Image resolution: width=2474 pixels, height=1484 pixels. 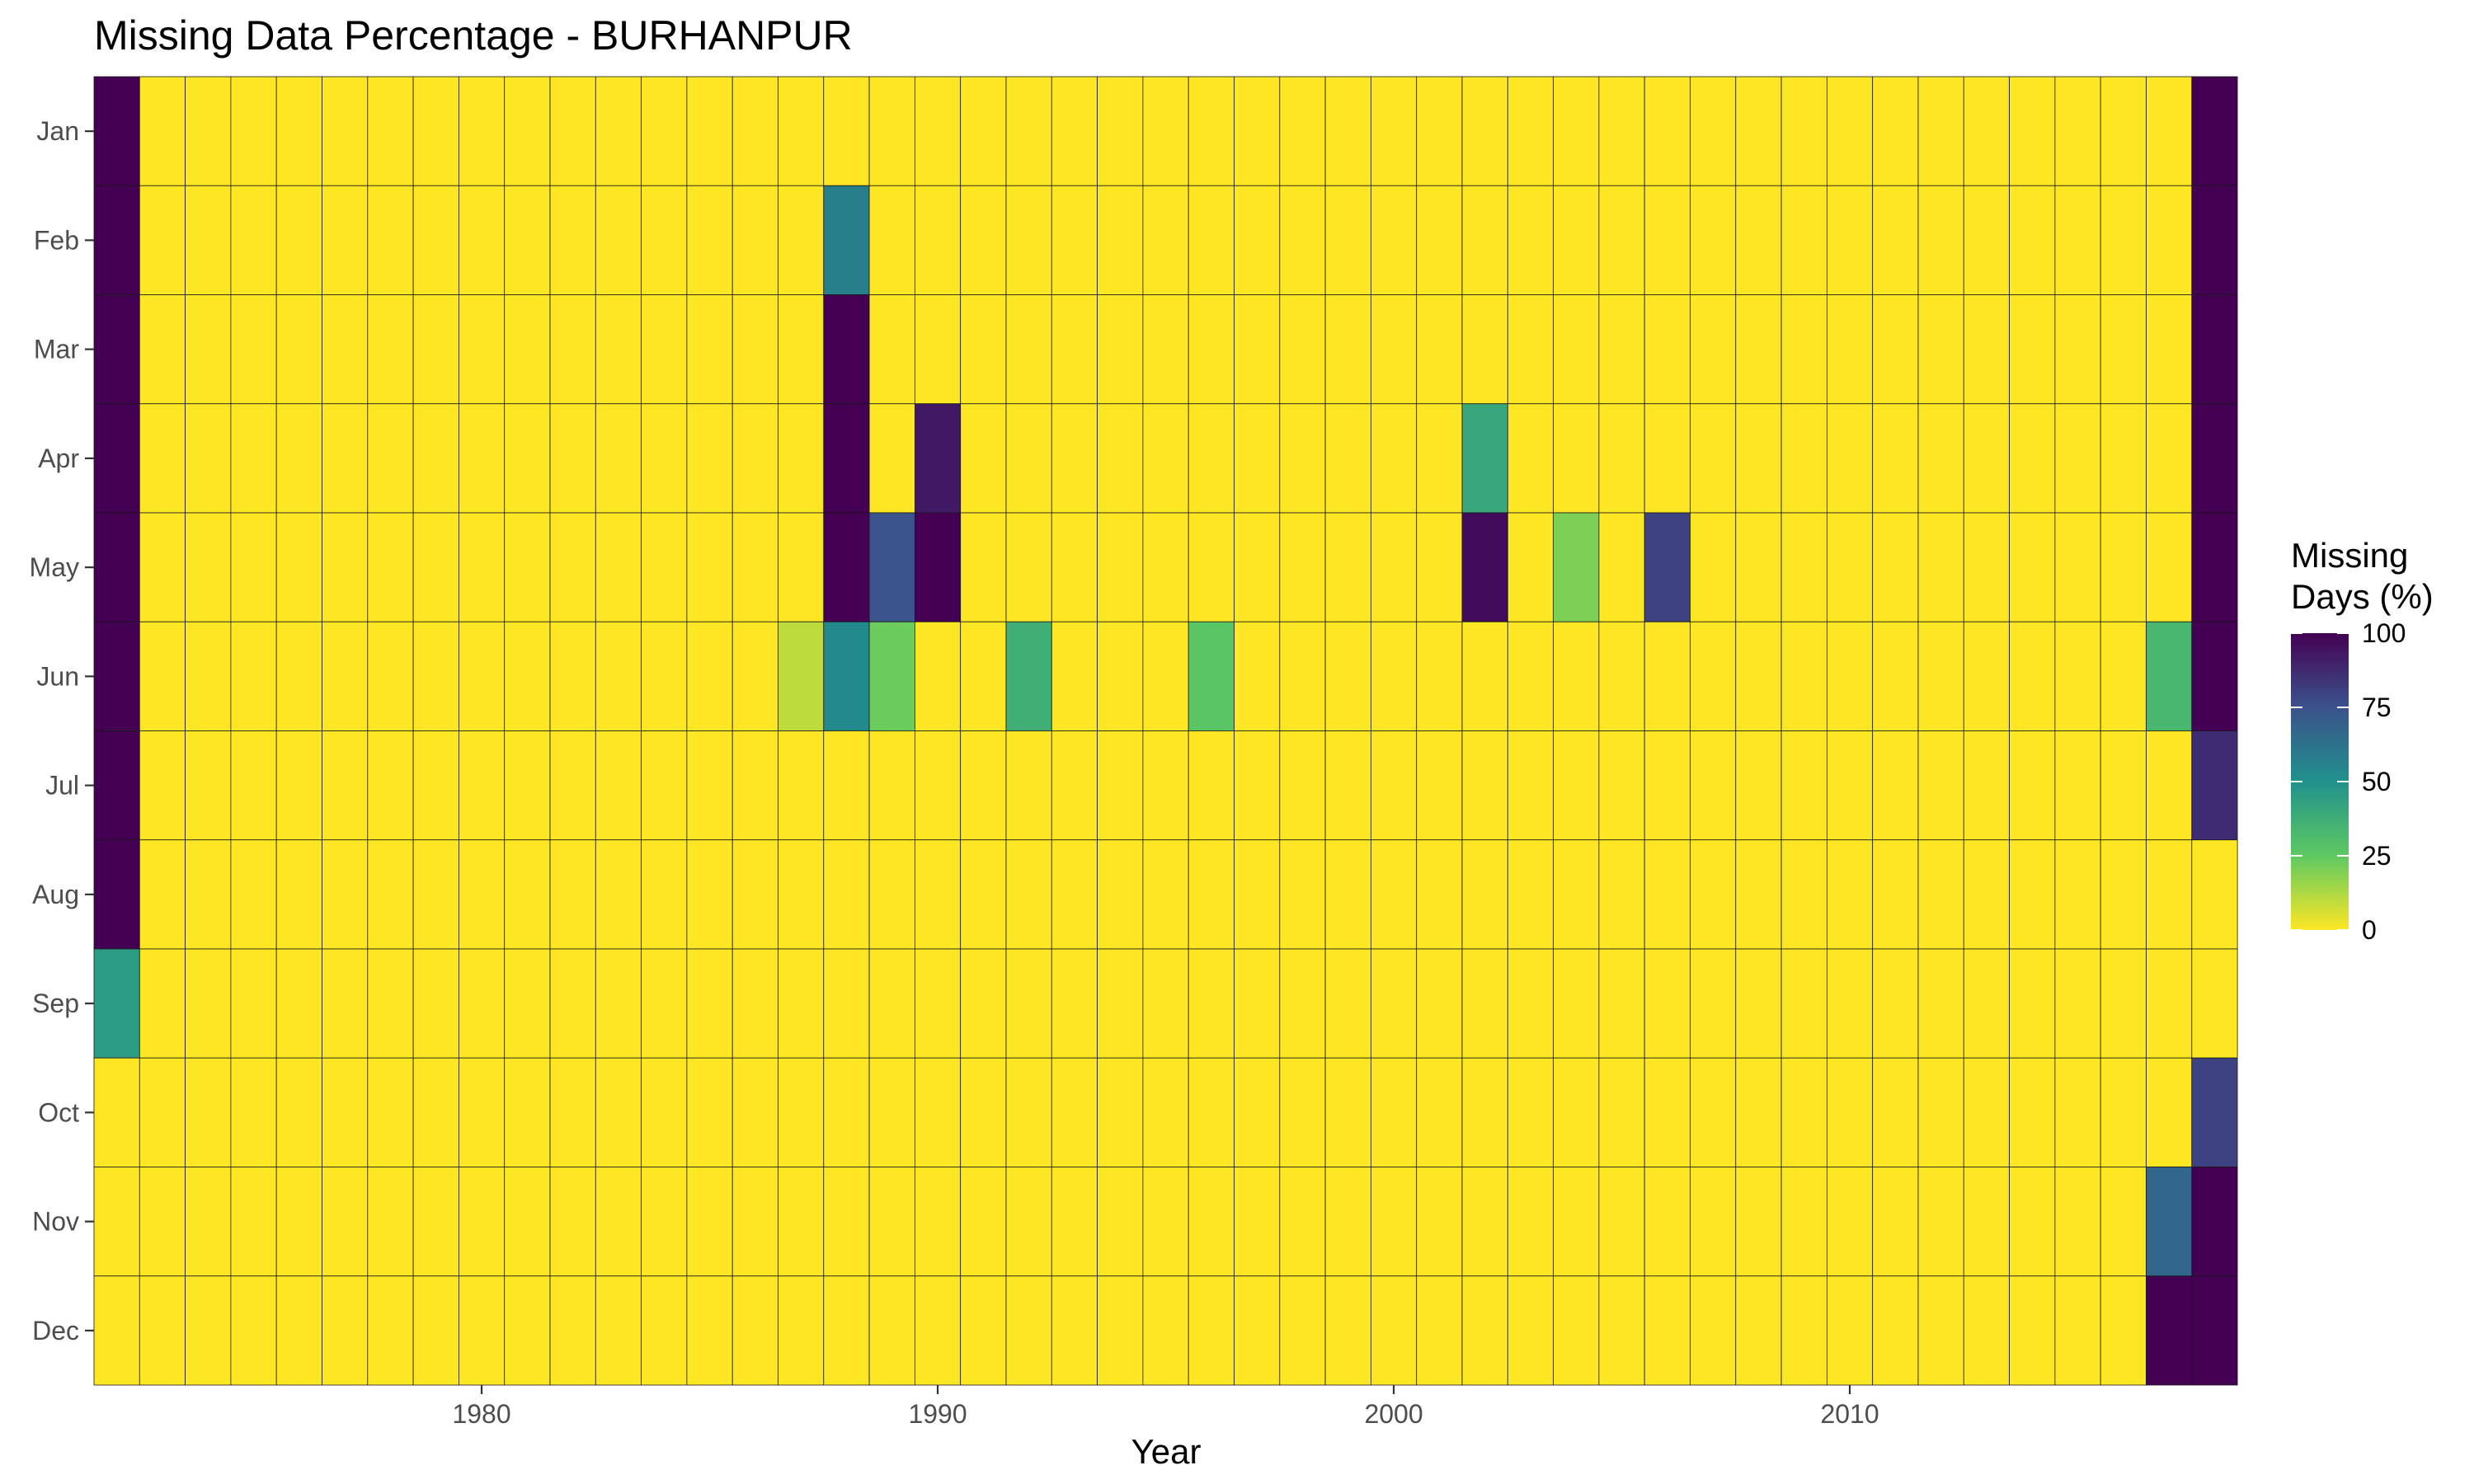 I want to click on color-legend: Missing Days (%) 0 25 50 75 100, so click(x=2362, y=740).